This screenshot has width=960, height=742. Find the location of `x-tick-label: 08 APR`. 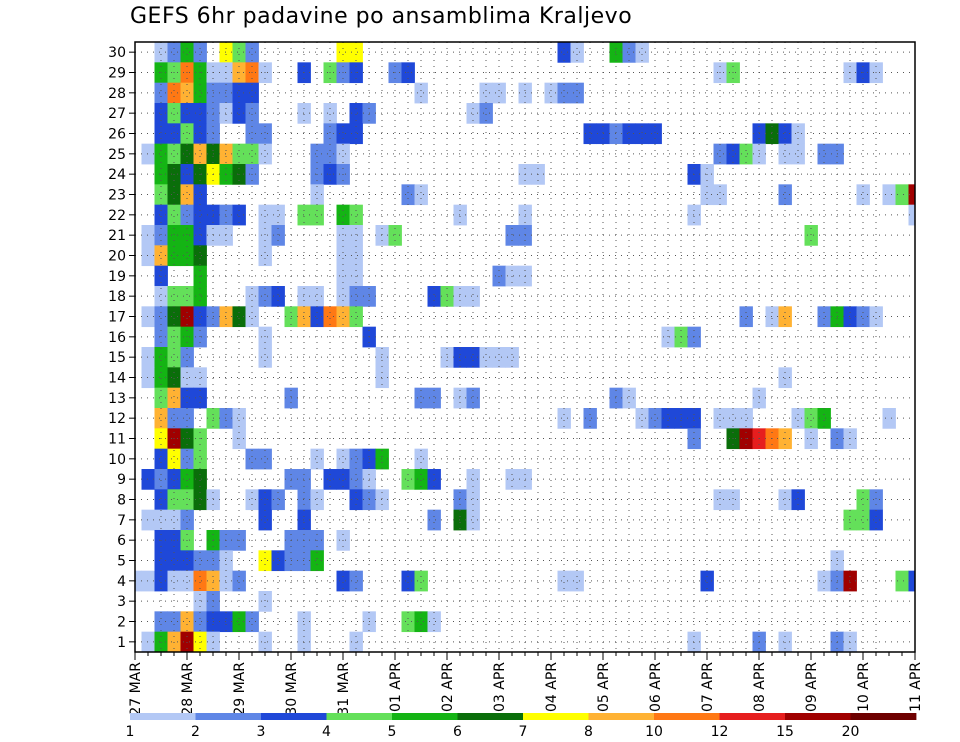

x-tick-label: 08 APR is located at coordinates (760, 687).